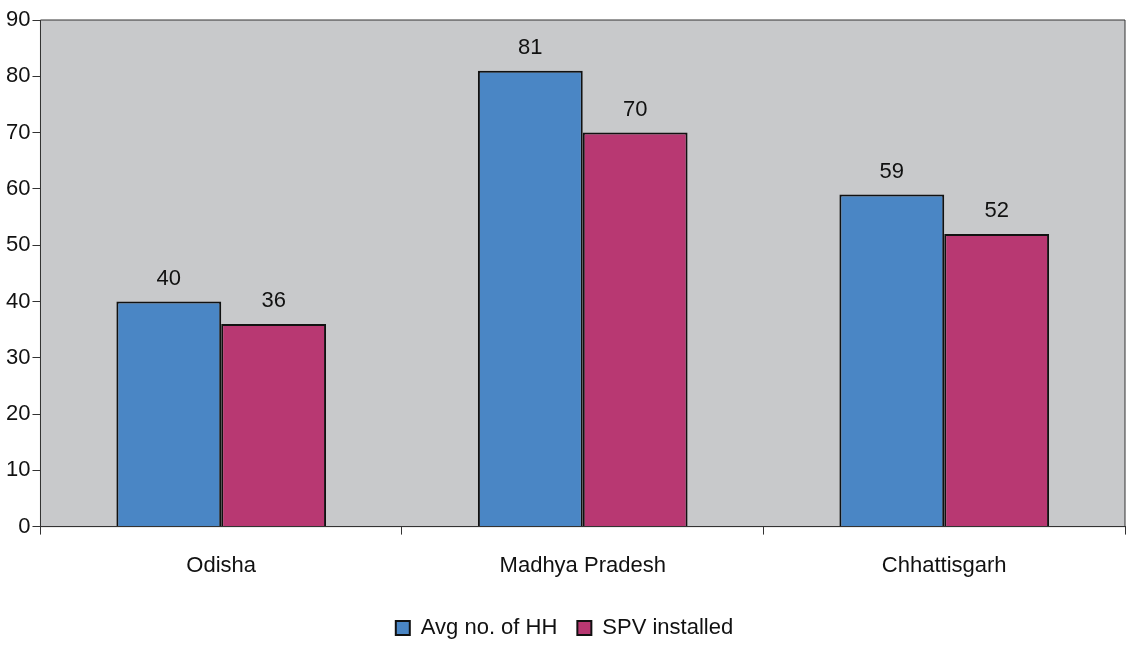 This screenshot has width=1127, height=653. I want to click on legend-label: SPV installed, so click(668, 627).